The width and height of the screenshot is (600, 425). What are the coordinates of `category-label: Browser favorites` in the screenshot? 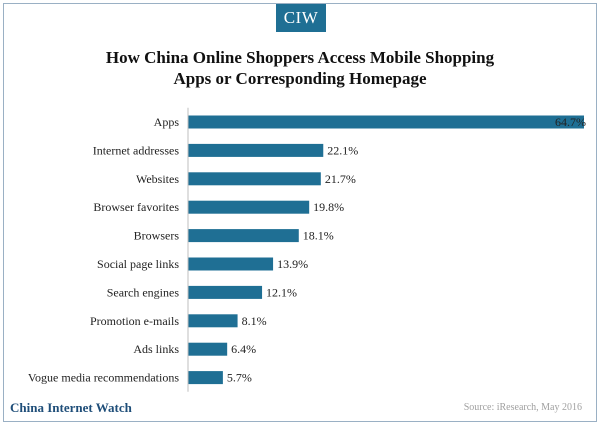 It's located at (136, 207).